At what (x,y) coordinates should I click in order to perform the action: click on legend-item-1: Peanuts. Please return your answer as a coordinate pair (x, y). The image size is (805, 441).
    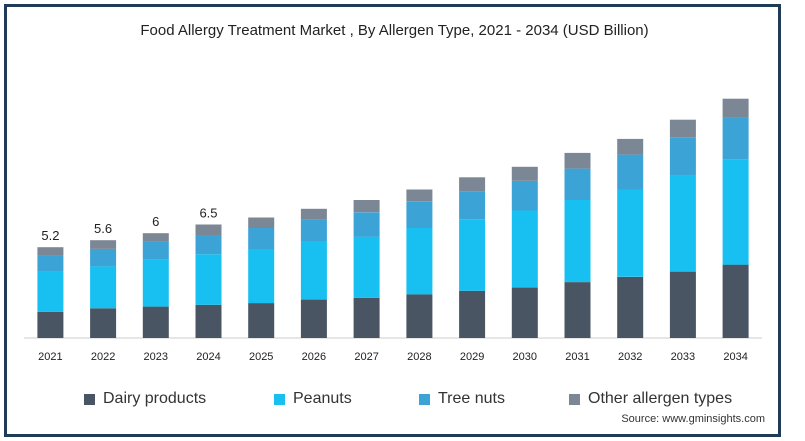
    Looking at the image, I should click on (346, 399).